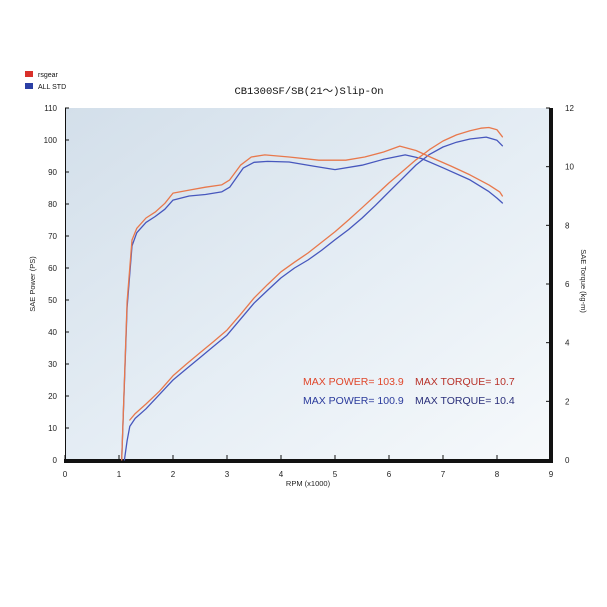 This screenshot has height=607, width=607. Describe the element at coordinates (52, 172) in the screenshot. I see `y-tick-label: 90` at that location.